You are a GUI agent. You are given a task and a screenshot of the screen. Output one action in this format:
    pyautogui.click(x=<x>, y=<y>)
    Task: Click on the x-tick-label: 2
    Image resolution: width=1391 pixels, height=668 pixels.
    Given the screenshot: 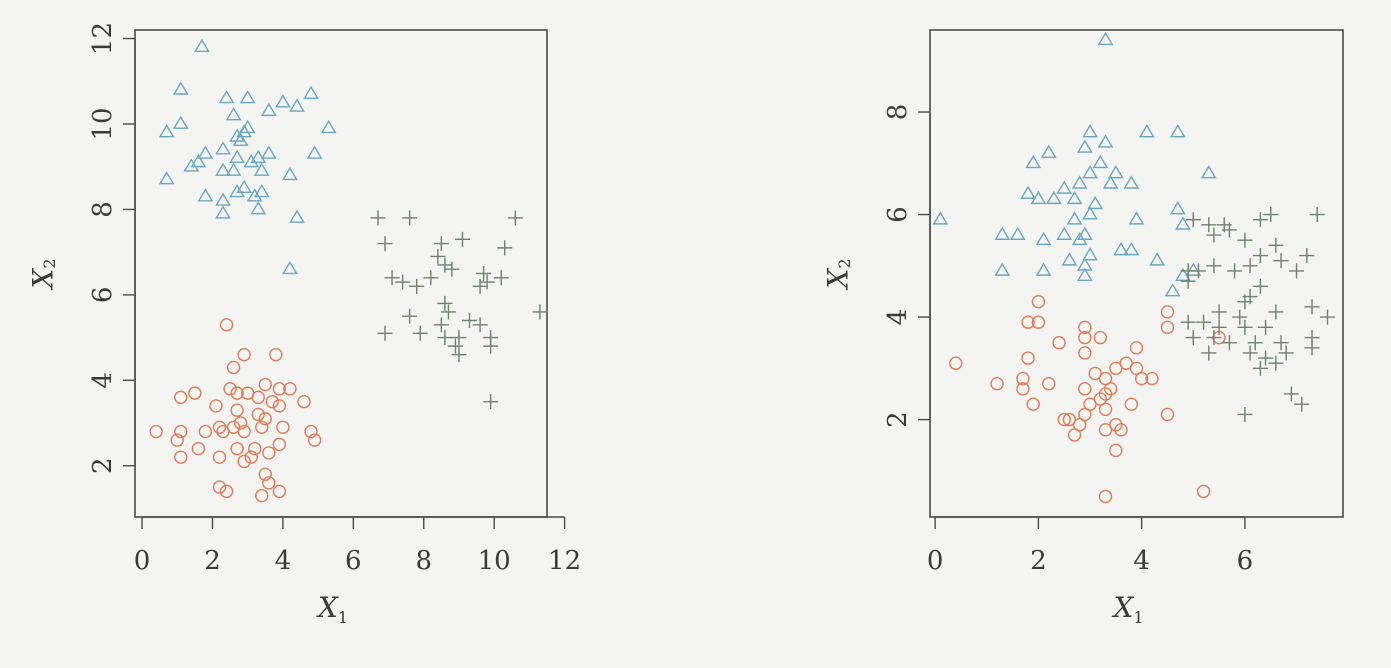 What is the action you would take?
    pyautogui.click(x=1038, y=561)
    